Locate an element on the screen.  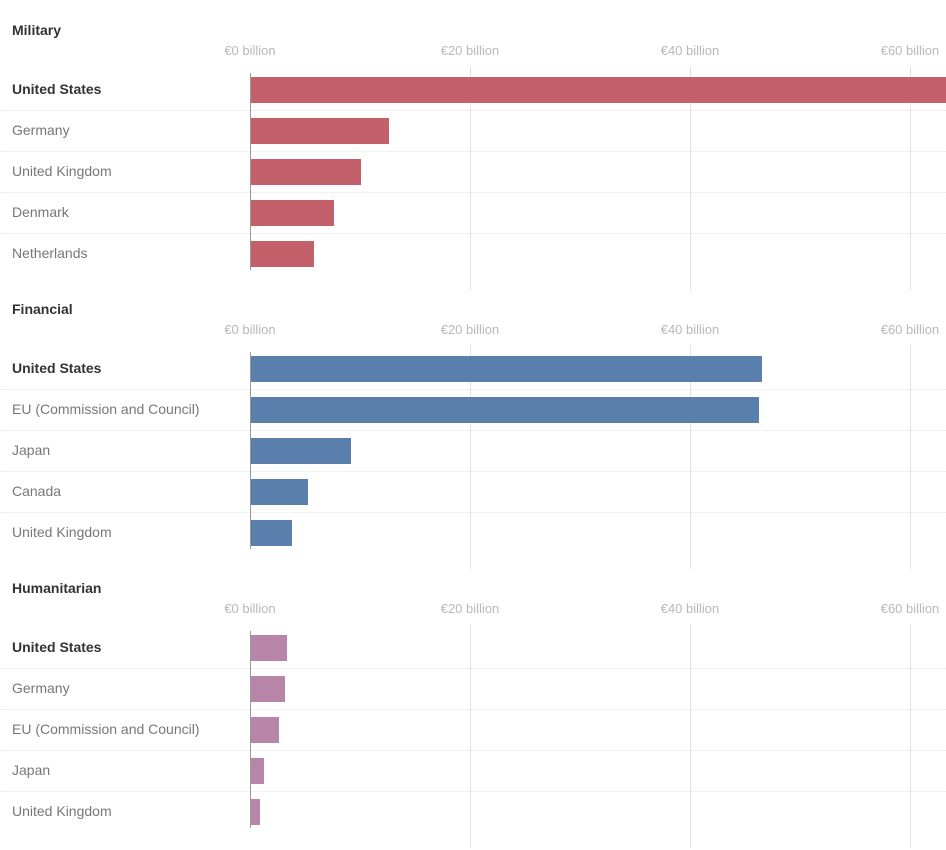
category-label: Netherlands is located at coordinates (50, 253).